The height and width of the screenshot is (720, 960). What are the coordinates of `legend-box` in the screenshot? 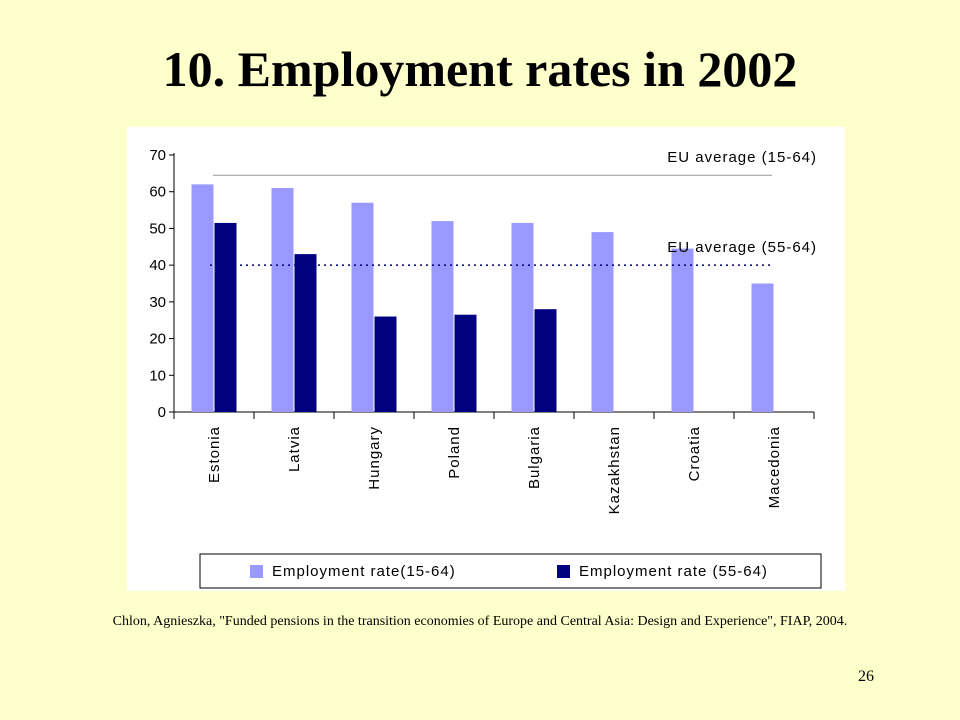 It's located at (510, 571).